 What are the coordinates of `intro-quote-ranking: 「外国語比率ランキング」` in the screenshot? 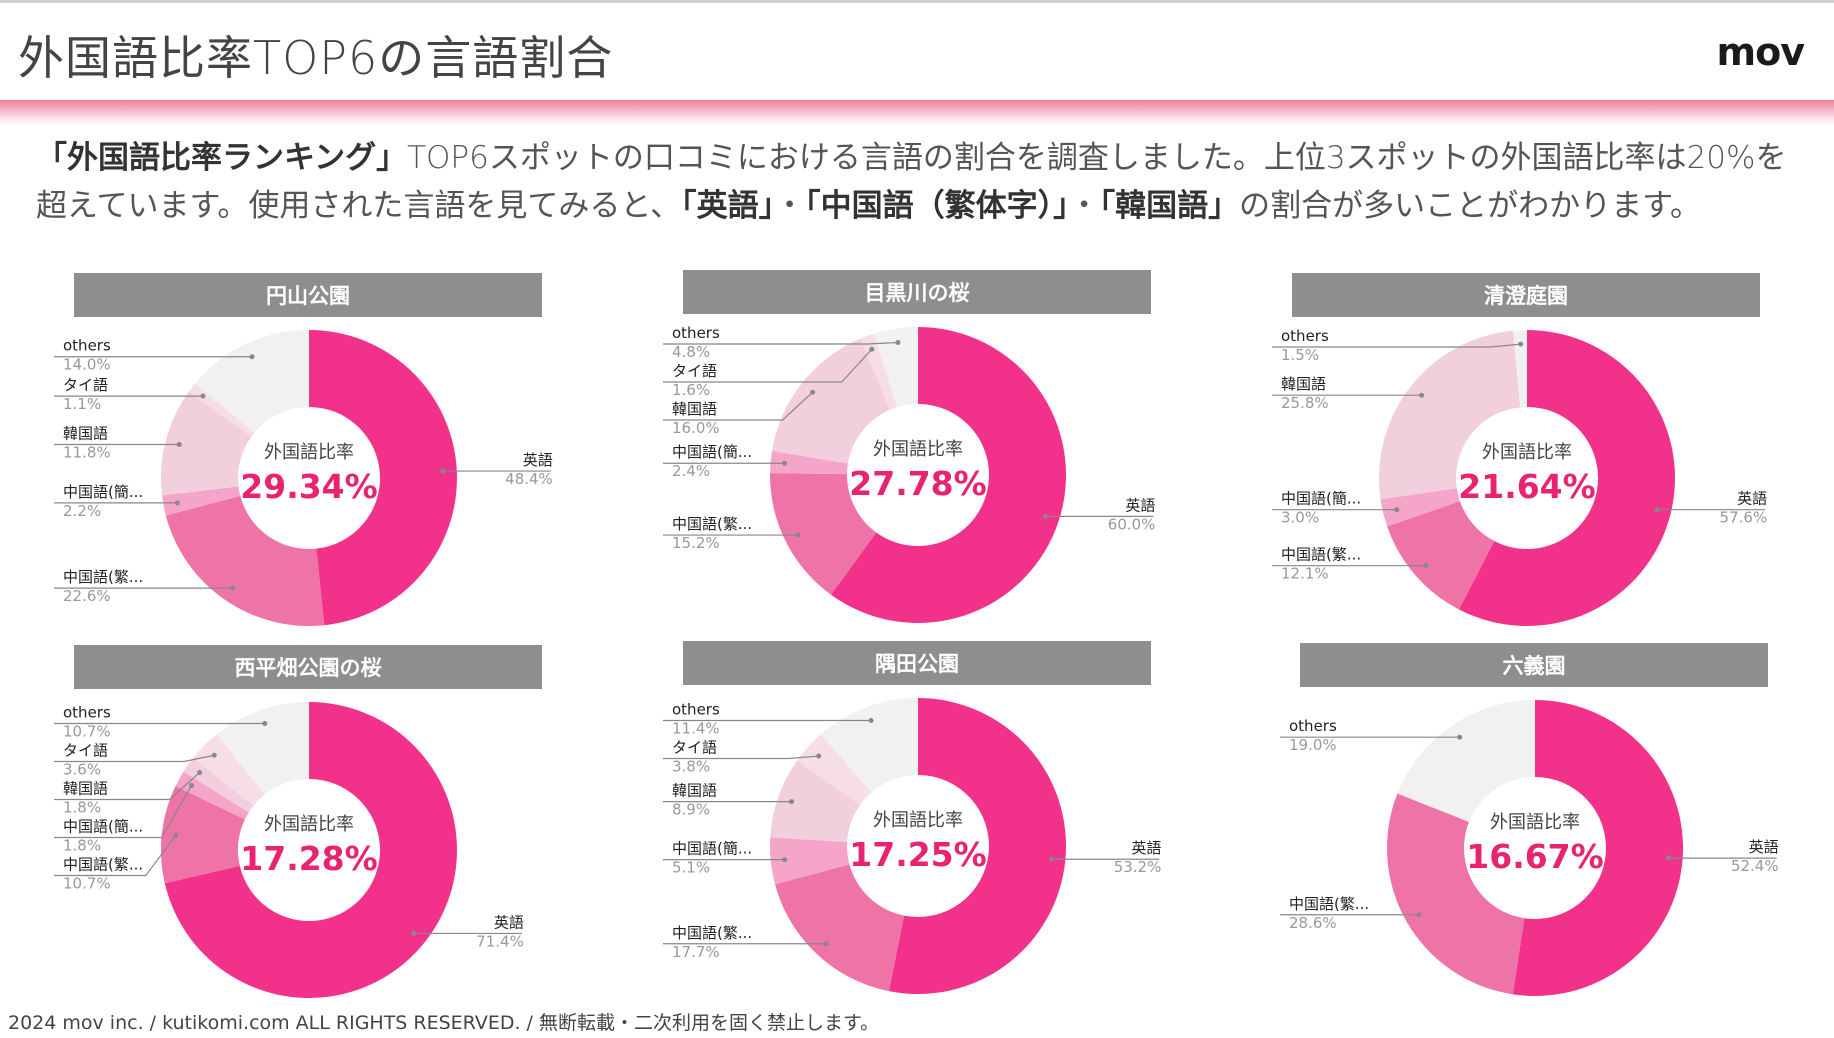 It's located at (222, 158).